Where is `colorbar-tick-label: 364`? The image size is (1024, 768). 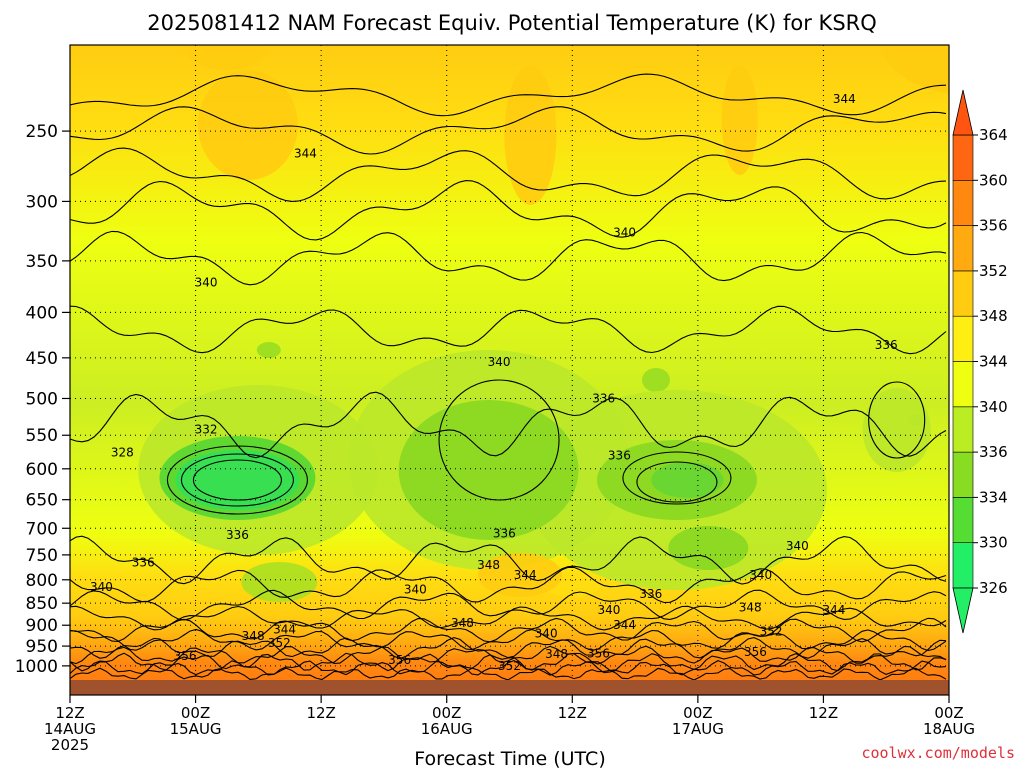
colorbar-tick-label: 364 is located at coordinates (993, 135).